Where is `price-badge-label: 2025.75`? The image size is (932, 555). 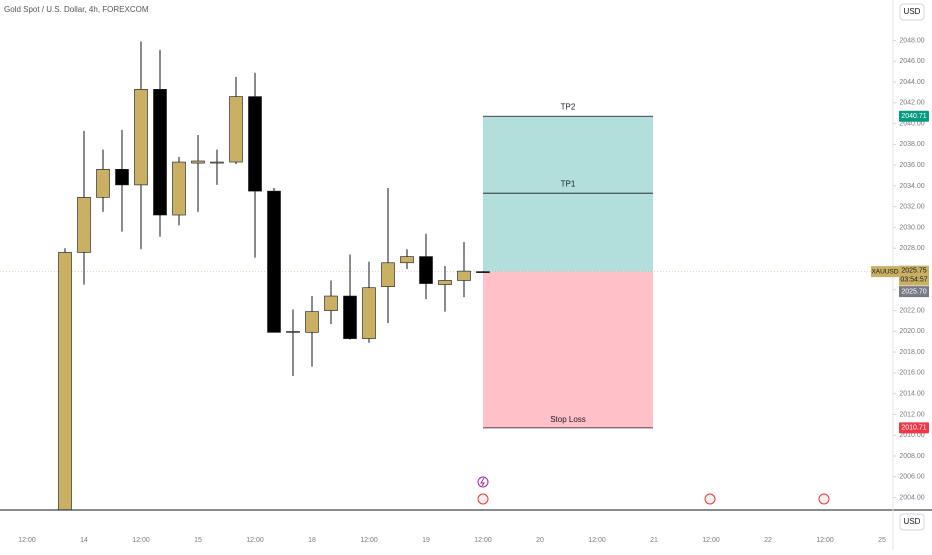 price-badge-label: 2025.75 is located at coordinates (913, 270).